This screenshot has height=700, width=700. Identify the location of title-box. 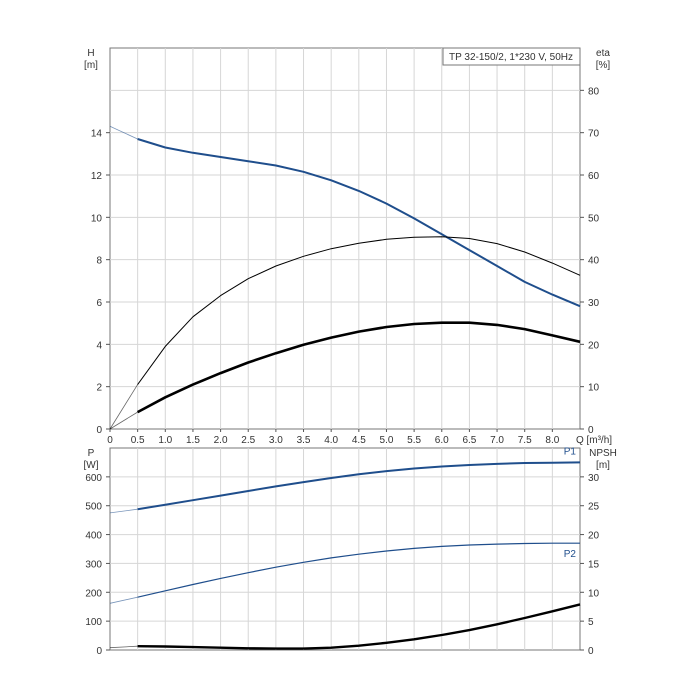
(511, 56).